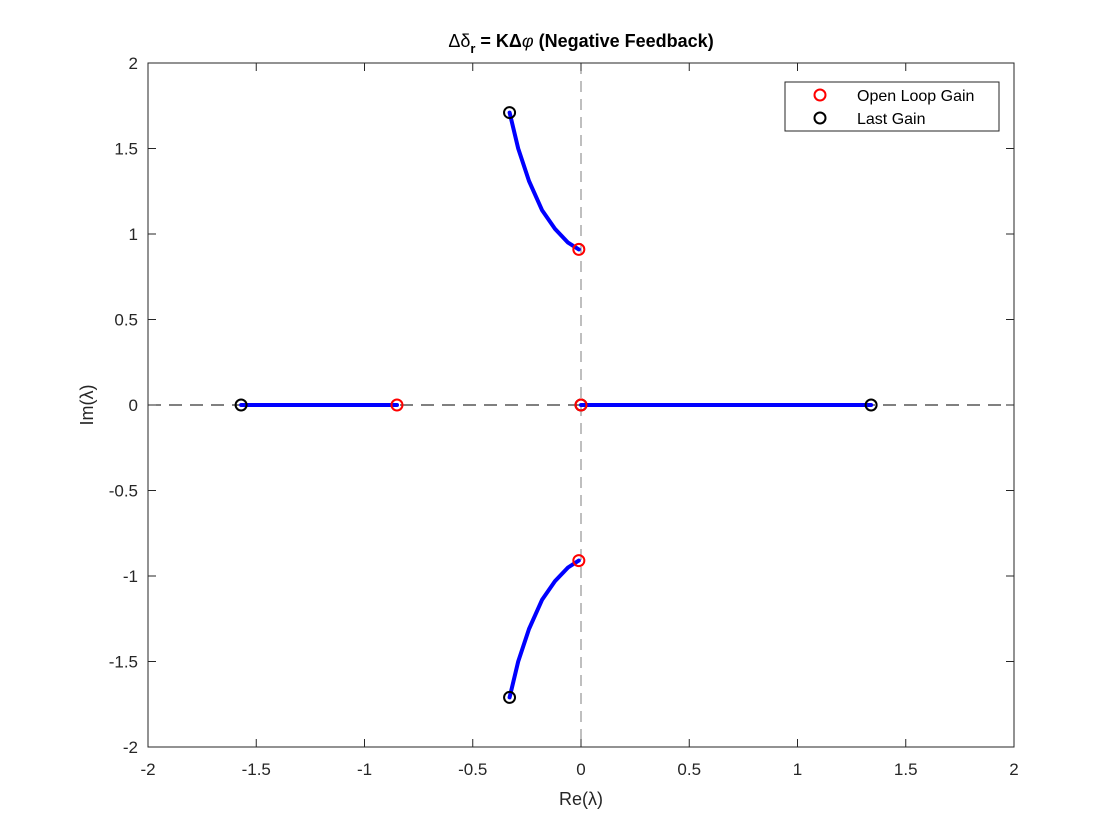 This screenshot has width=1120, height=840. Describe the element at coordinates (130, 576) in the screenshot. I see `y-tick-label: -1` at that location.